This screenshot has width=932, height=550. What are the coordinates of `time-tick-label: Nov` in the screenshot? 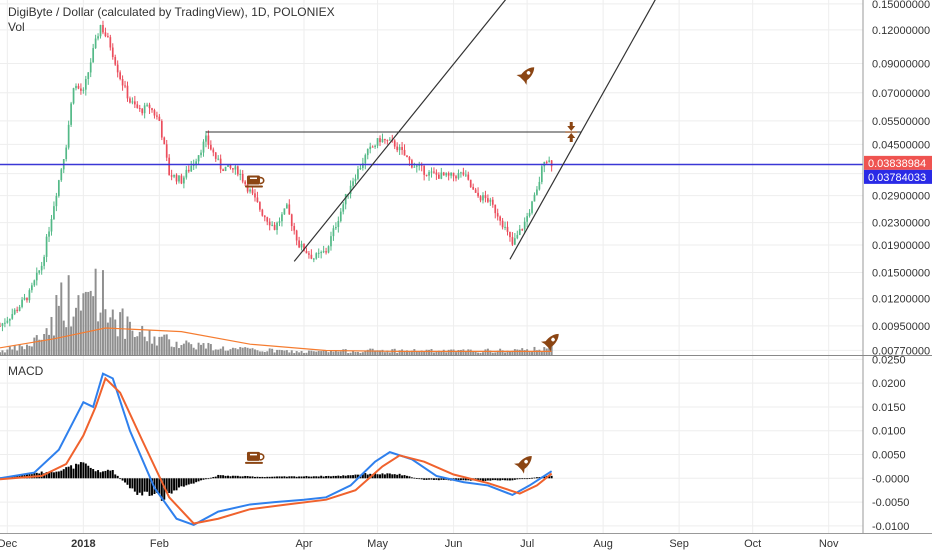 It's located at (829, 544).